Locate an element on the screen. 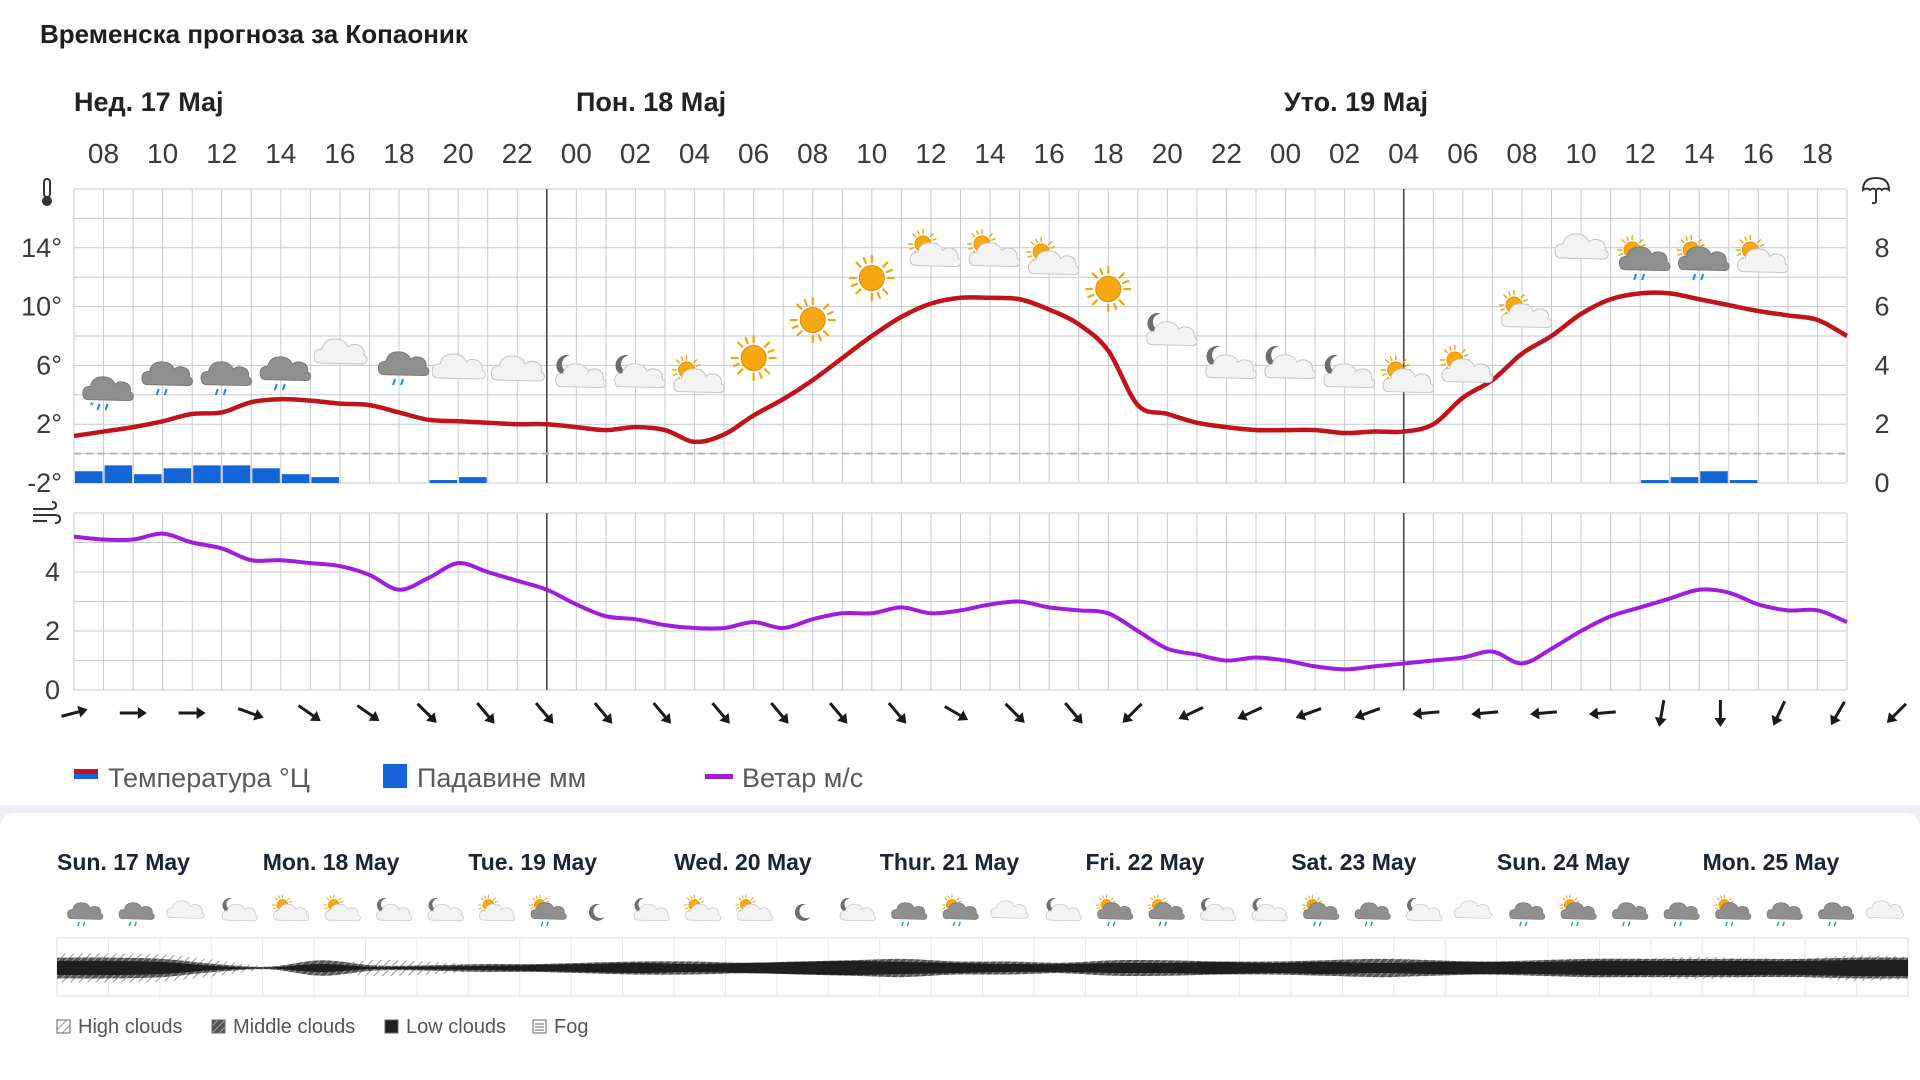  cloud-legend-swatch is located at coordinates (391, 1026).